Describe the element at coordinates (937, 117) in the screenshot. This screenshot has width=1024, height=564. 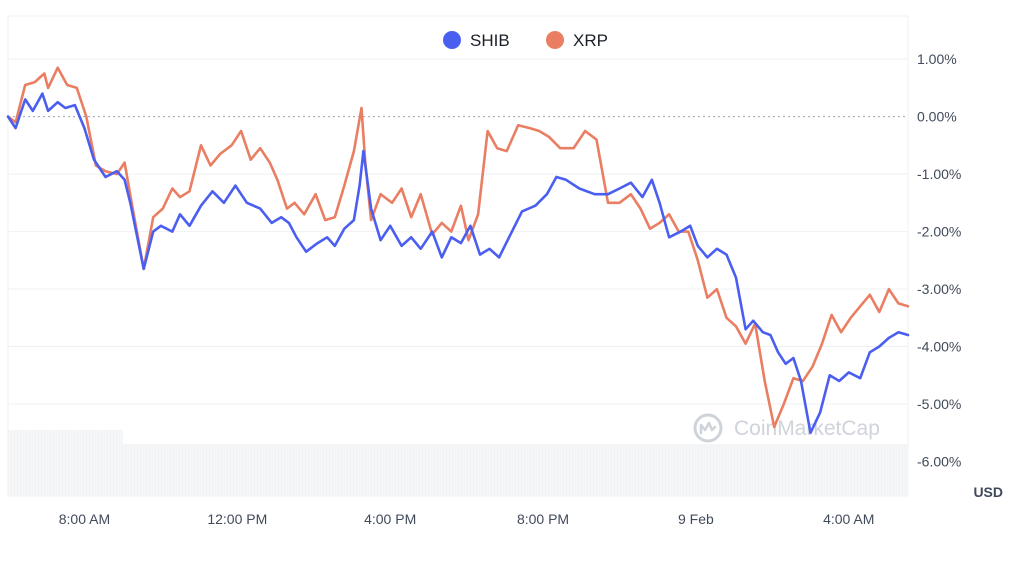
I see `y-tick-label: 0.00%` at that location.